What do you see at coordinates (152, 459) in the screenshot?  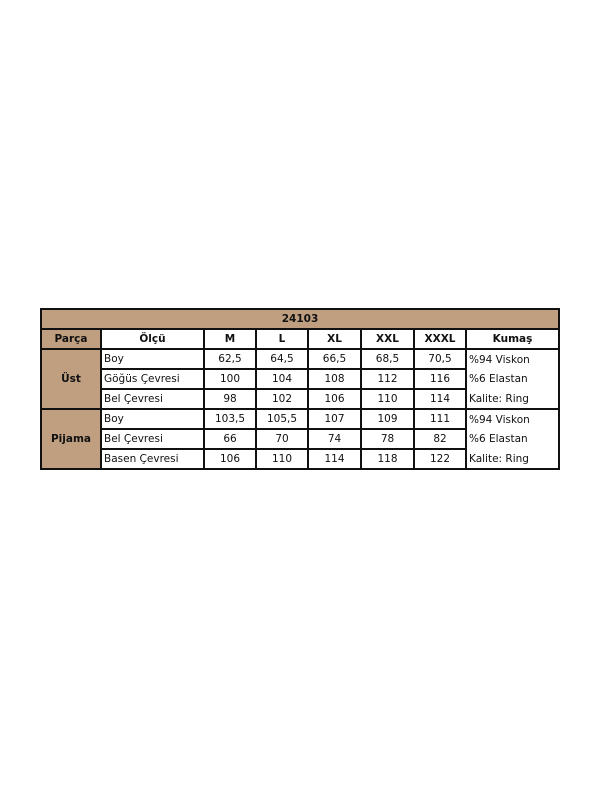 I see `measure-cell: Basen Çevresi` at bounding box center [152, 459].